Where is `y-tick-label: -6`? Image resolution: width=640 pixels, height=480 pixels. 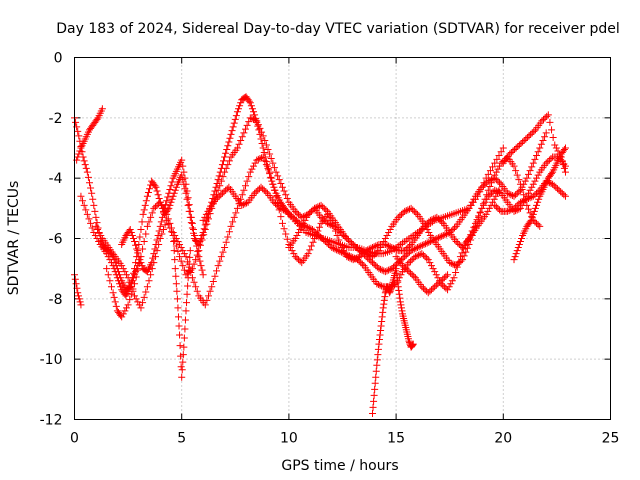
y-tick-label: -6 is located at coordinates (56, 240).